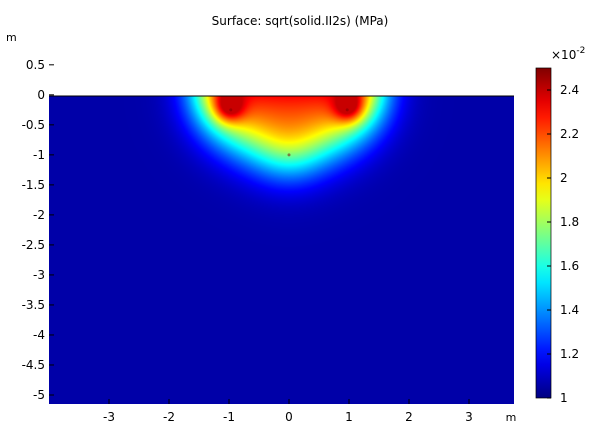  I want to click on colorbar-multiplier: ×10⁻², so click(568, 54).